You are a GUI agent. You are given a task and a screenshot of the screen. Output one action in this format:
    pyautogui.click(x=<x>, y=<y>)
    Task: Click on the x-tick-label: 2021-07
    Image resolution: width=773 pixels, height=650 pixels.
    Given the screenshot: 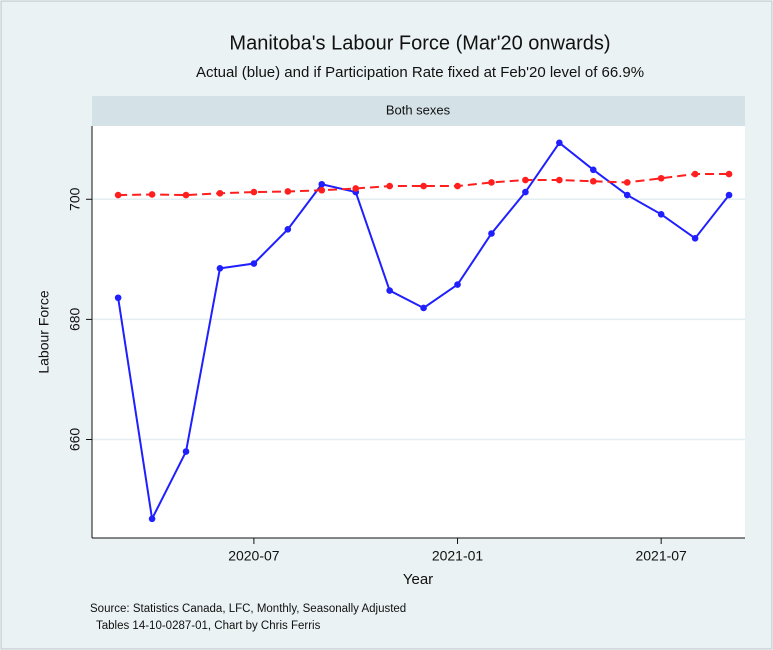 What is the action you would take?
    pyautogui.click(x=661, y=556)
    